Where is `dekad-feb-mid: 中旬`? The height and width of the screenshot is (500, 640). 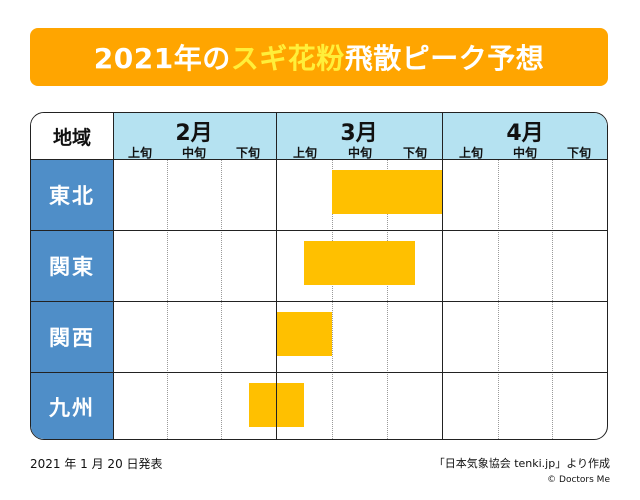 dekad-feb-mid: 中旬 is located at coordinates (193, 153).